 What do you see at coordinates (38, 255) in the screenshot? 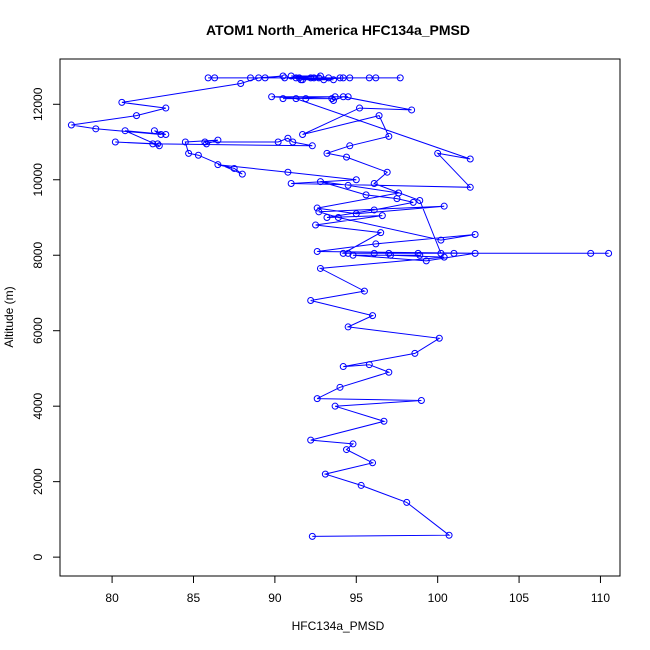
I see `y-tick-label: 8000` at bounding box center [38, 255].